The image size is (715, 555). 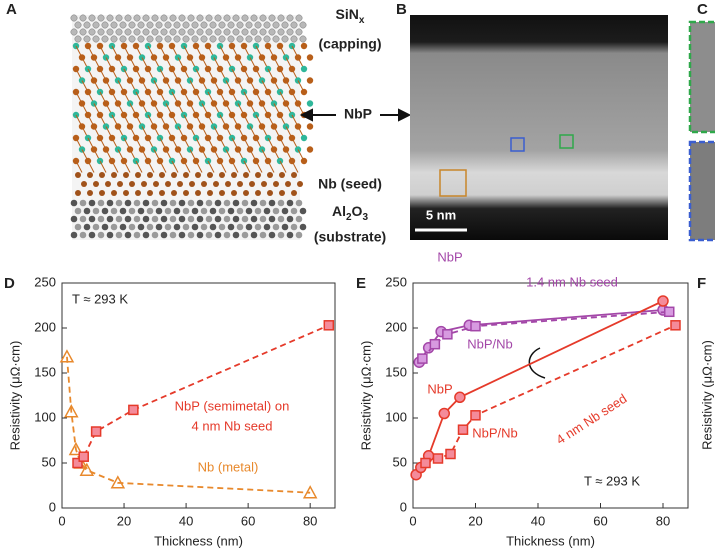 I want to click on subscript: 3, so click(x=365, y=217).